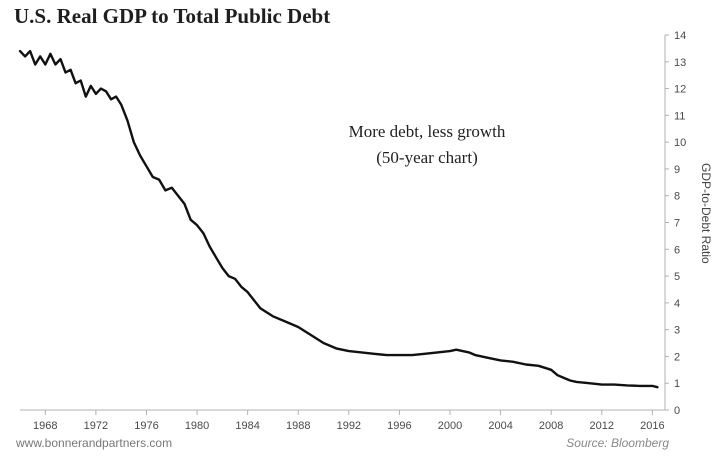 This screenshot has height=463, width=720. Describe the element at coordinates (427, 131) in the screenshot. I see `annotation-line-1: More debt, less growth` at that location.